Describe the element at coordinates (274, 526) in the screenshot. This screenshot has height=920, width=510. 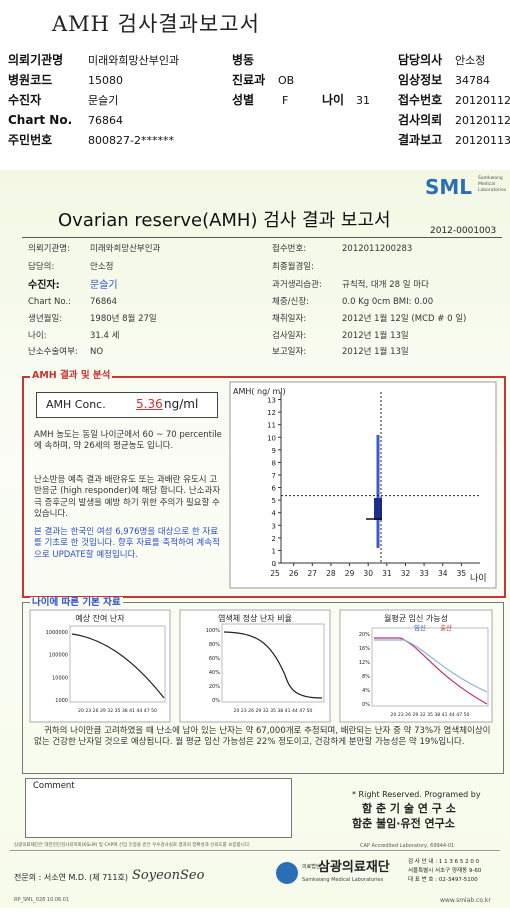
I see `y-tick-label: 3` at that location.